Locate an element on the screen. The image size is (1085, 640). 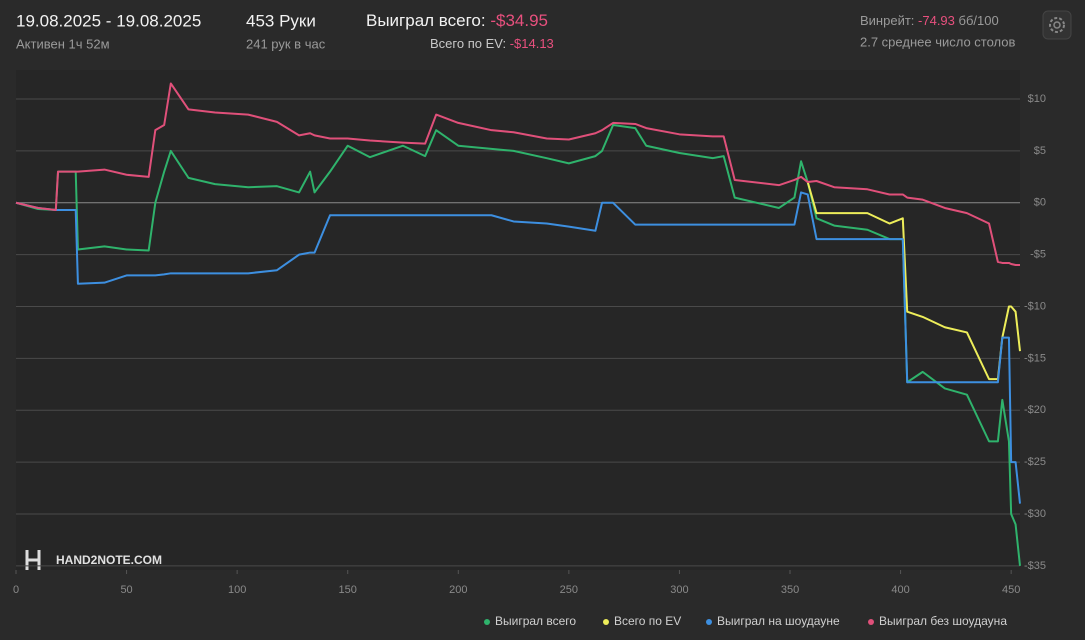
y-tick-label: -$20 is located at coordinates (1035, 410).